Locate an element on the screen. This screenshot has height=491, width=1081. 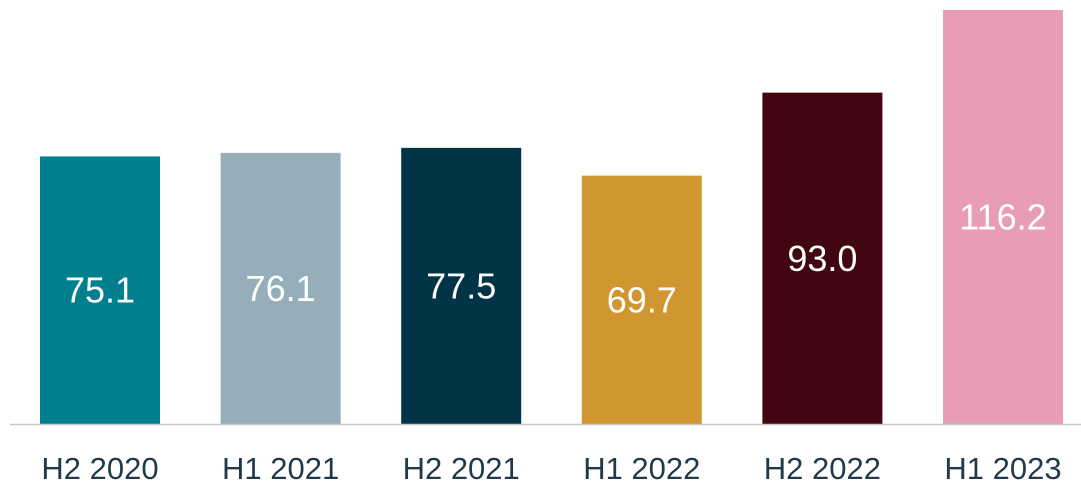
value-label: 76.1 is located at coordinates (281, 288).